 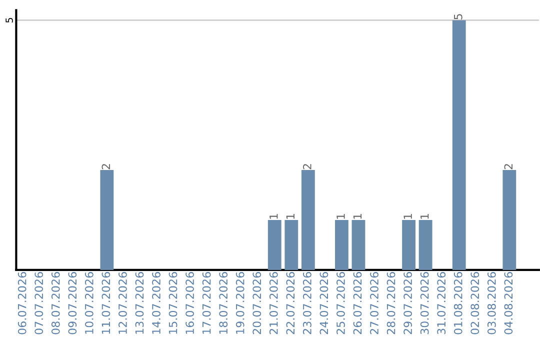 I want to click on x-tick-label: 08.07.2026, so click(x=55, y=303).